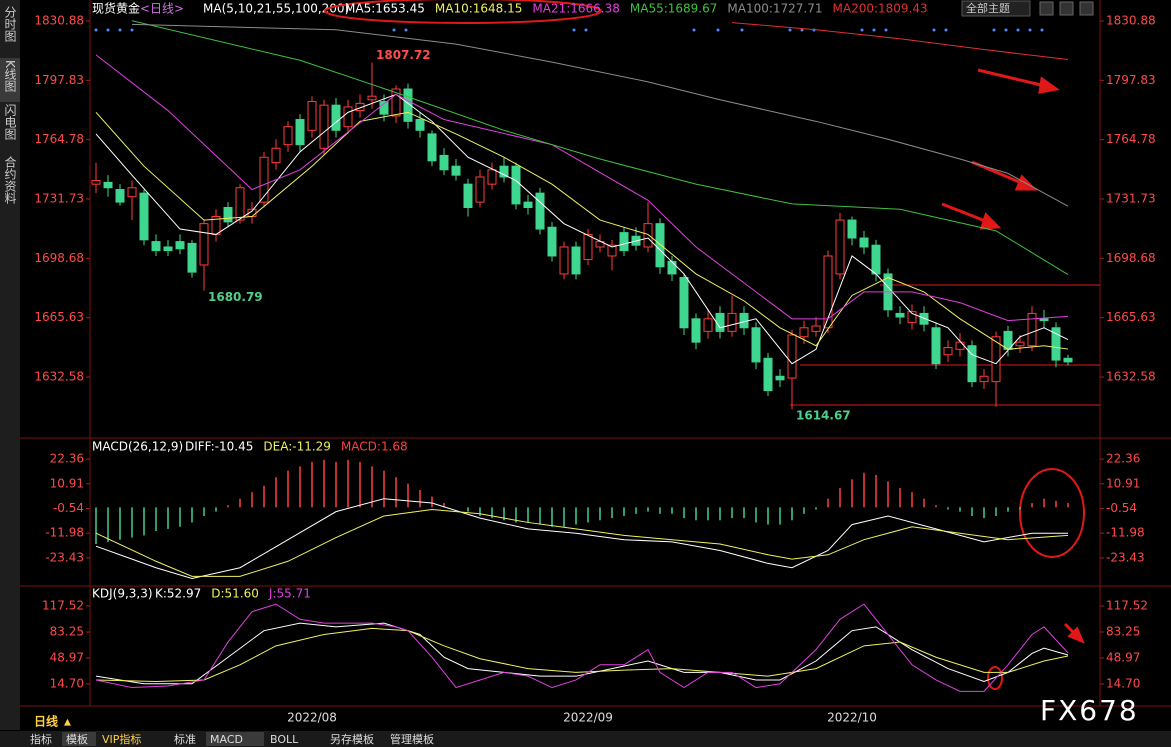 The height and width of the screenshot is (747, 1171). Describe the element at coordinates (352, 739) in the screenshot. I see `toolbar-tab: 另存模板` at that location.